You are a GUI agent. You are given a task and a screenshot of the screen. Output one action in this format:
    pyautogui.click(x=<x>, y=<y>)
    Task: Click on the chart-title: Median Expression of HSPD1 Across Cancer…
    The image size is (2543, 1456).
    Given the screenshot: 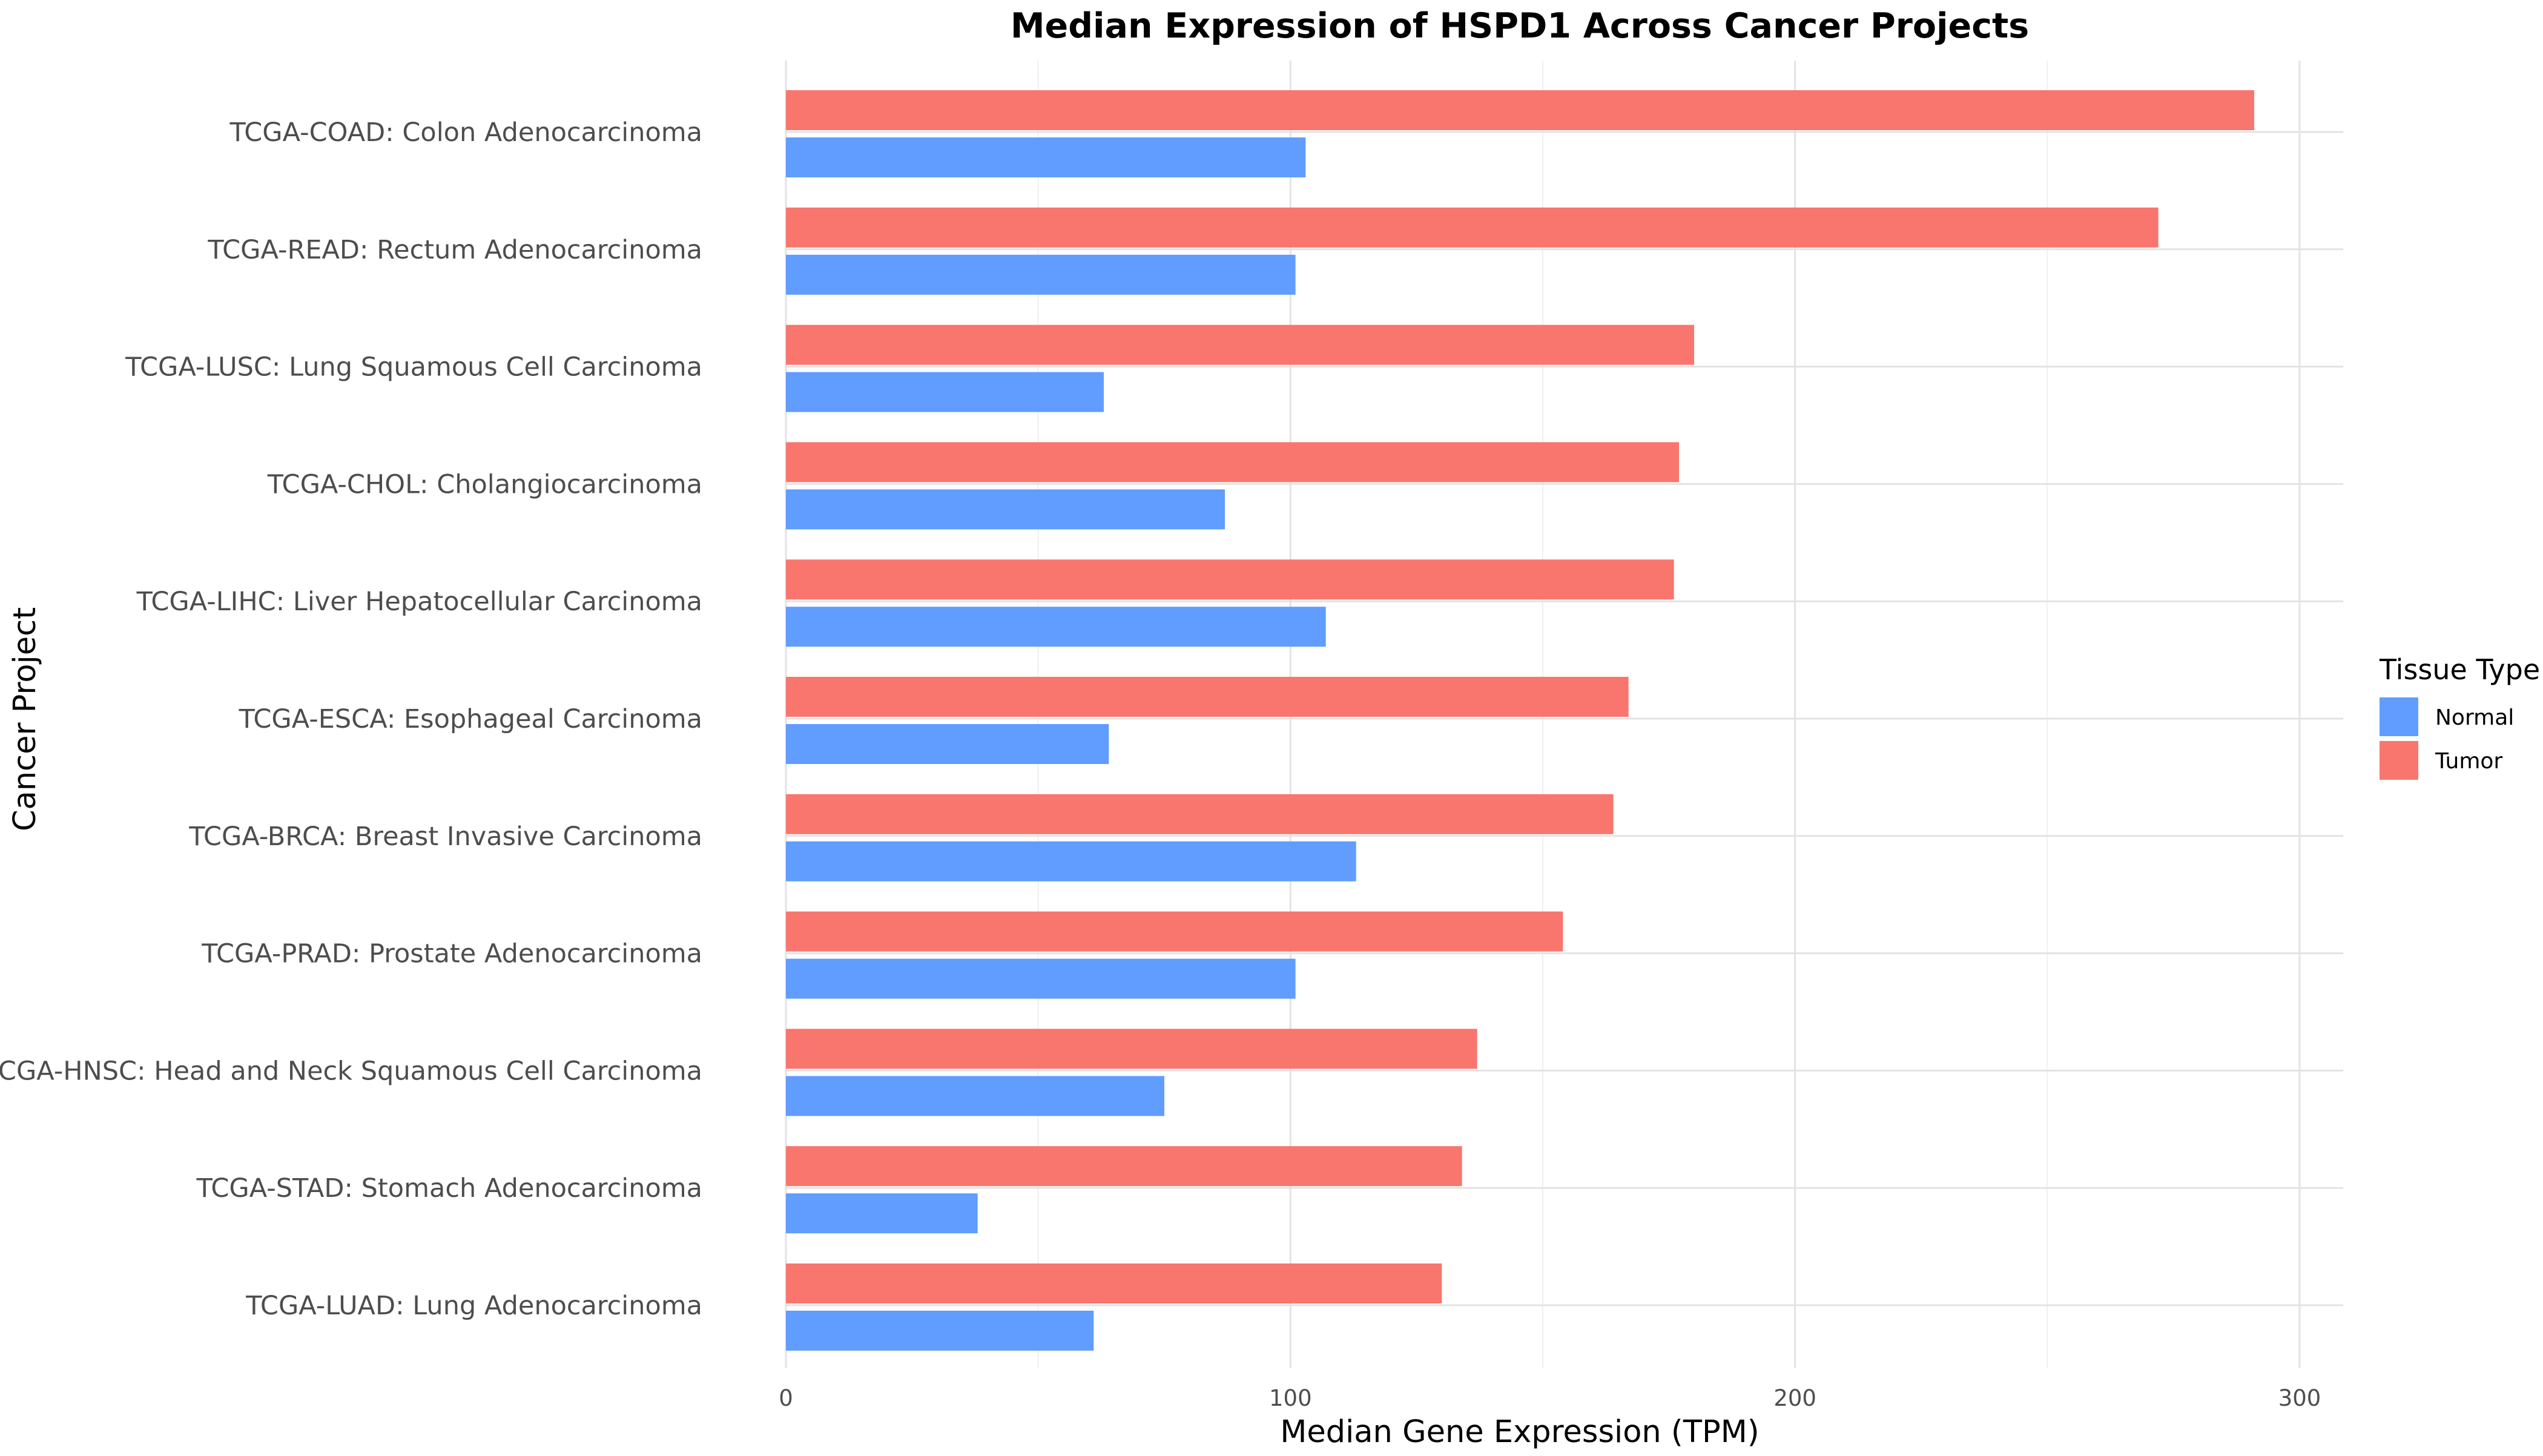 What is the action you would take?
    pyautogui.click(x=1520, y=26)
    